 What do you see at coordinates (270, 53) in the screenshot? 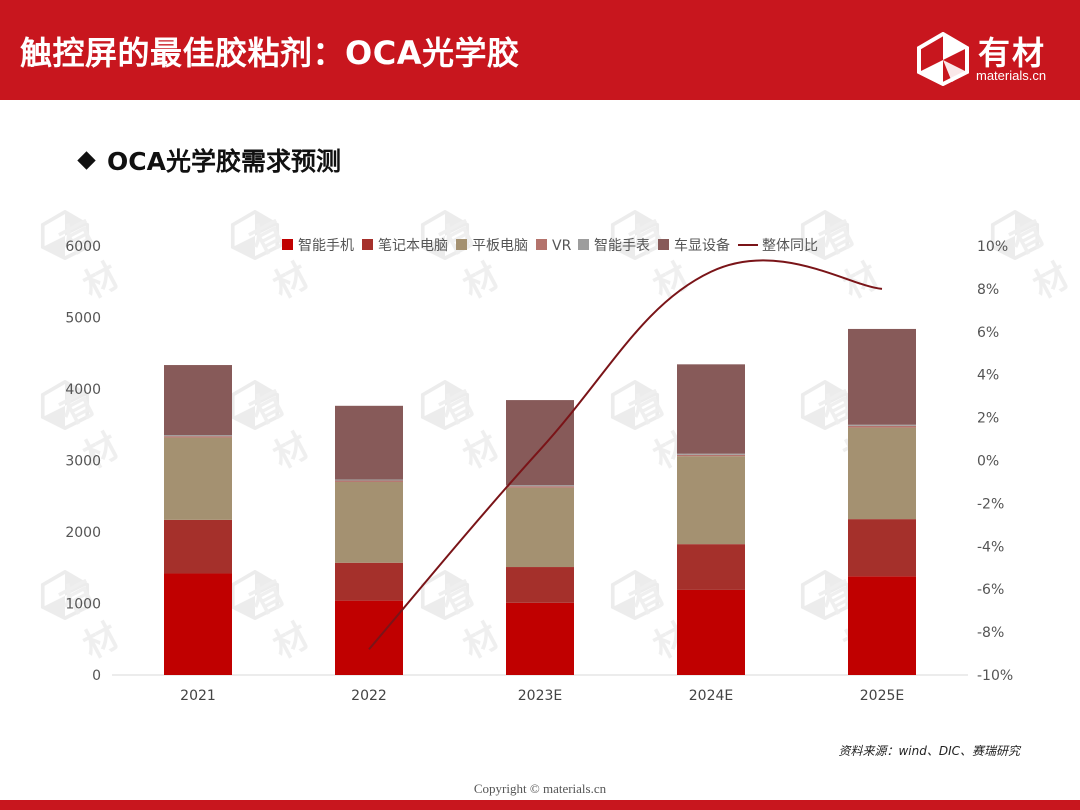
I see `page-title: 触控屏的最佳胶粘剂：OCA光学胶` at bounding box center [270, 53].